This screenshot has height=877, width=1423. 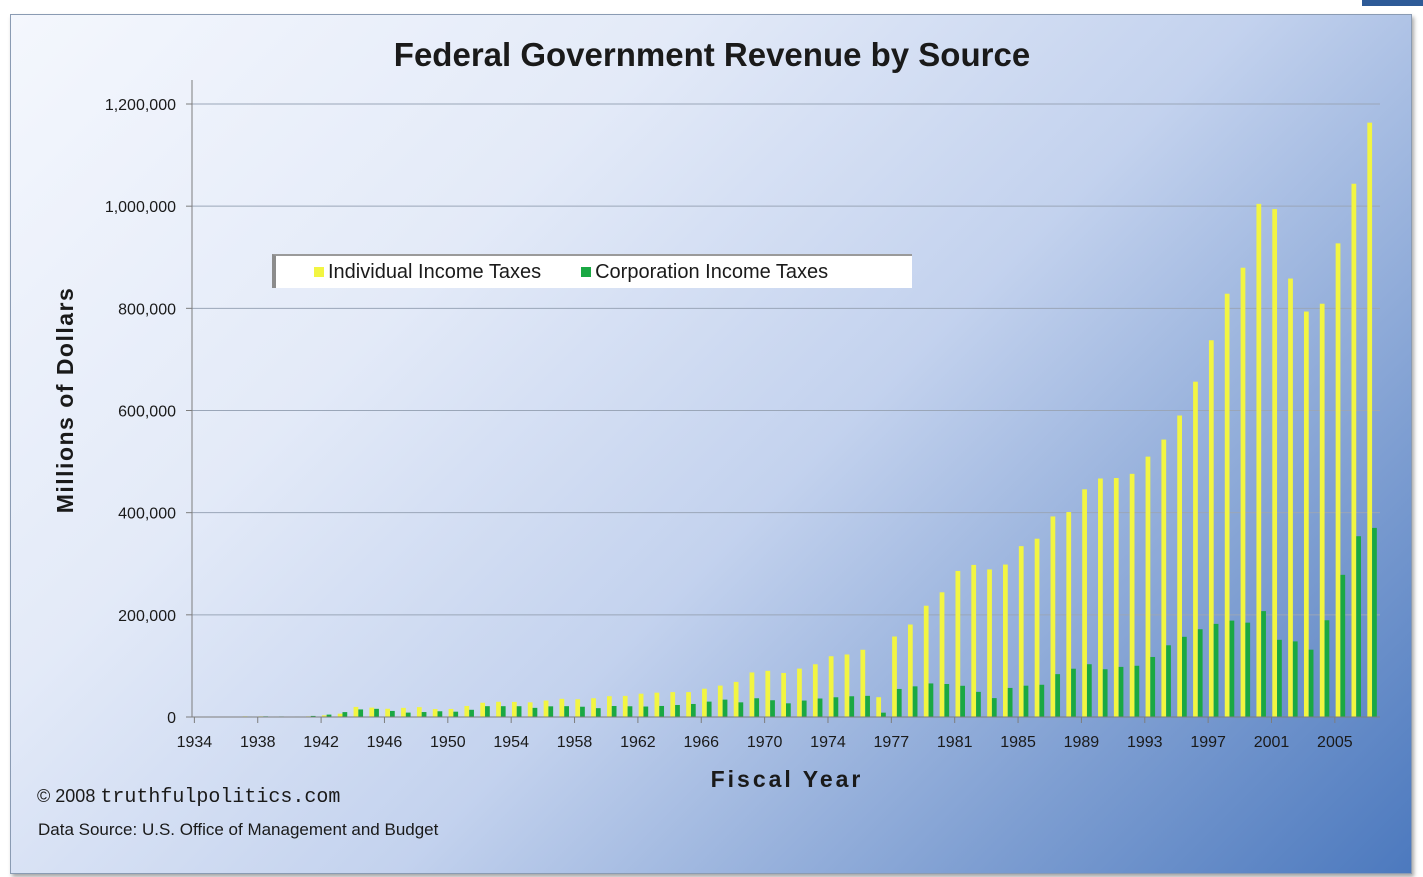 What do you see at coordinates (483, 709) in the screenshot?
I see `bar-individual-1952` at bounding box center [483, 709].